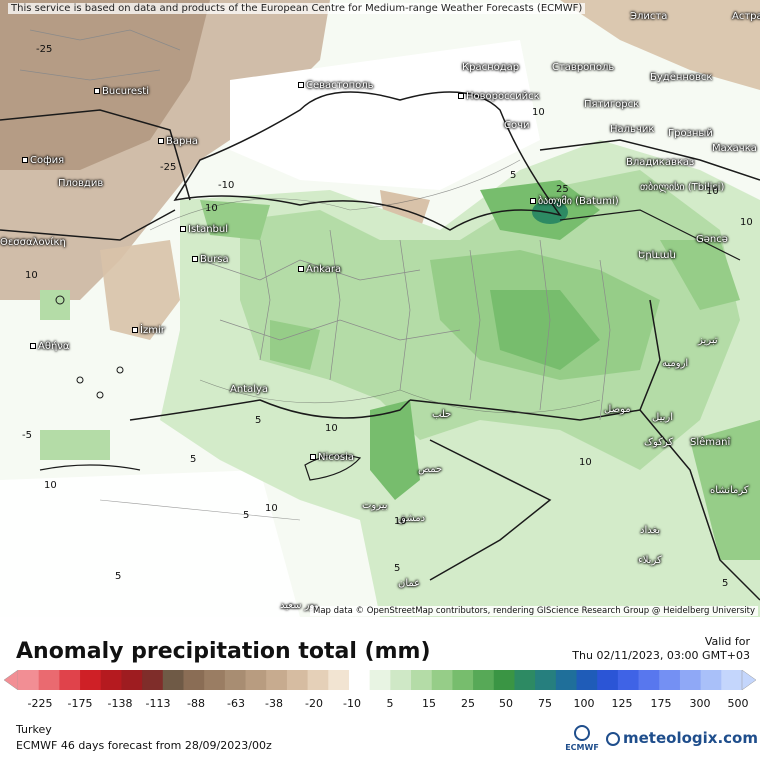 Image resolution: width=760 pixels, height=760 pixels. Describe the element at coordinates (506, 703) in the screenshot. I see `tick-label: 50` at that location.